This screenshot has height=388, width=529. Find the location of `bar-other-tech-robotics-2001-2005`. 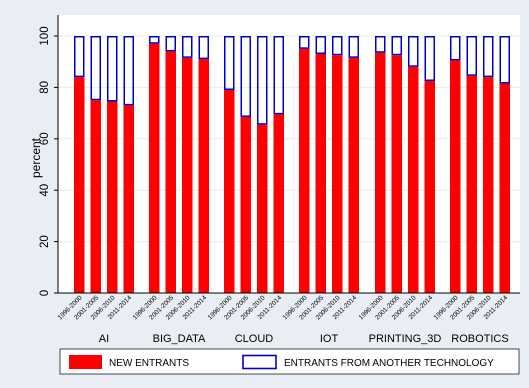

bar-other-tech-robotics-2001-2005 is located at coordinates (471, 56).